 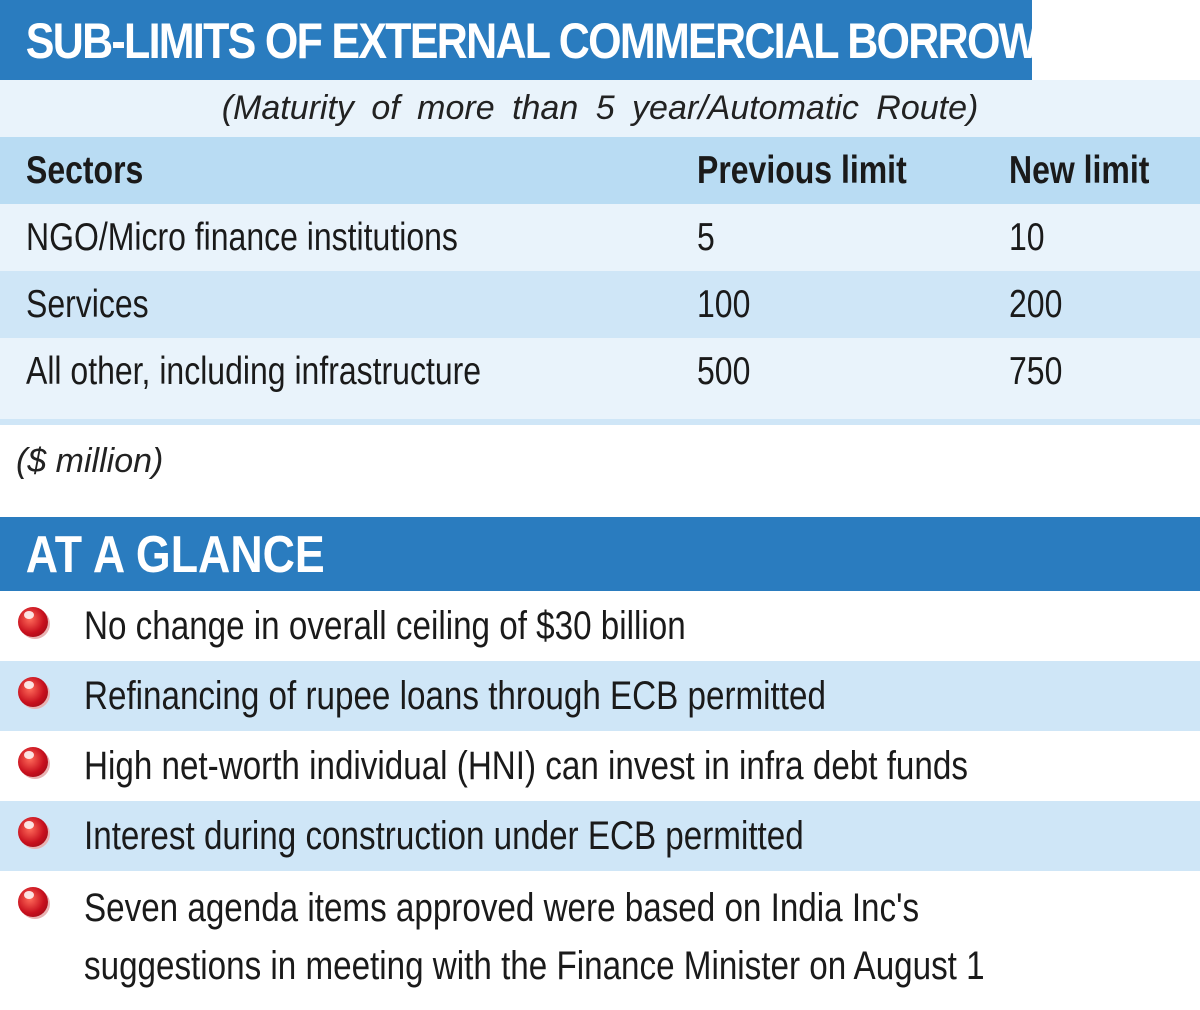 What do you see at coordinates (853, 371) in the screenshot?
I see `cell-previous-limit: 500` at bounding box center [853, 371].